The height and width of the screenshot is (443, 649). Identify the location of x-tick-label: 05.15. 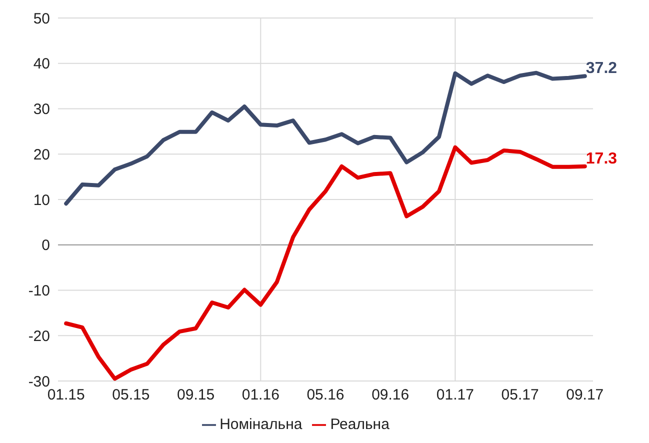
(131, 395).